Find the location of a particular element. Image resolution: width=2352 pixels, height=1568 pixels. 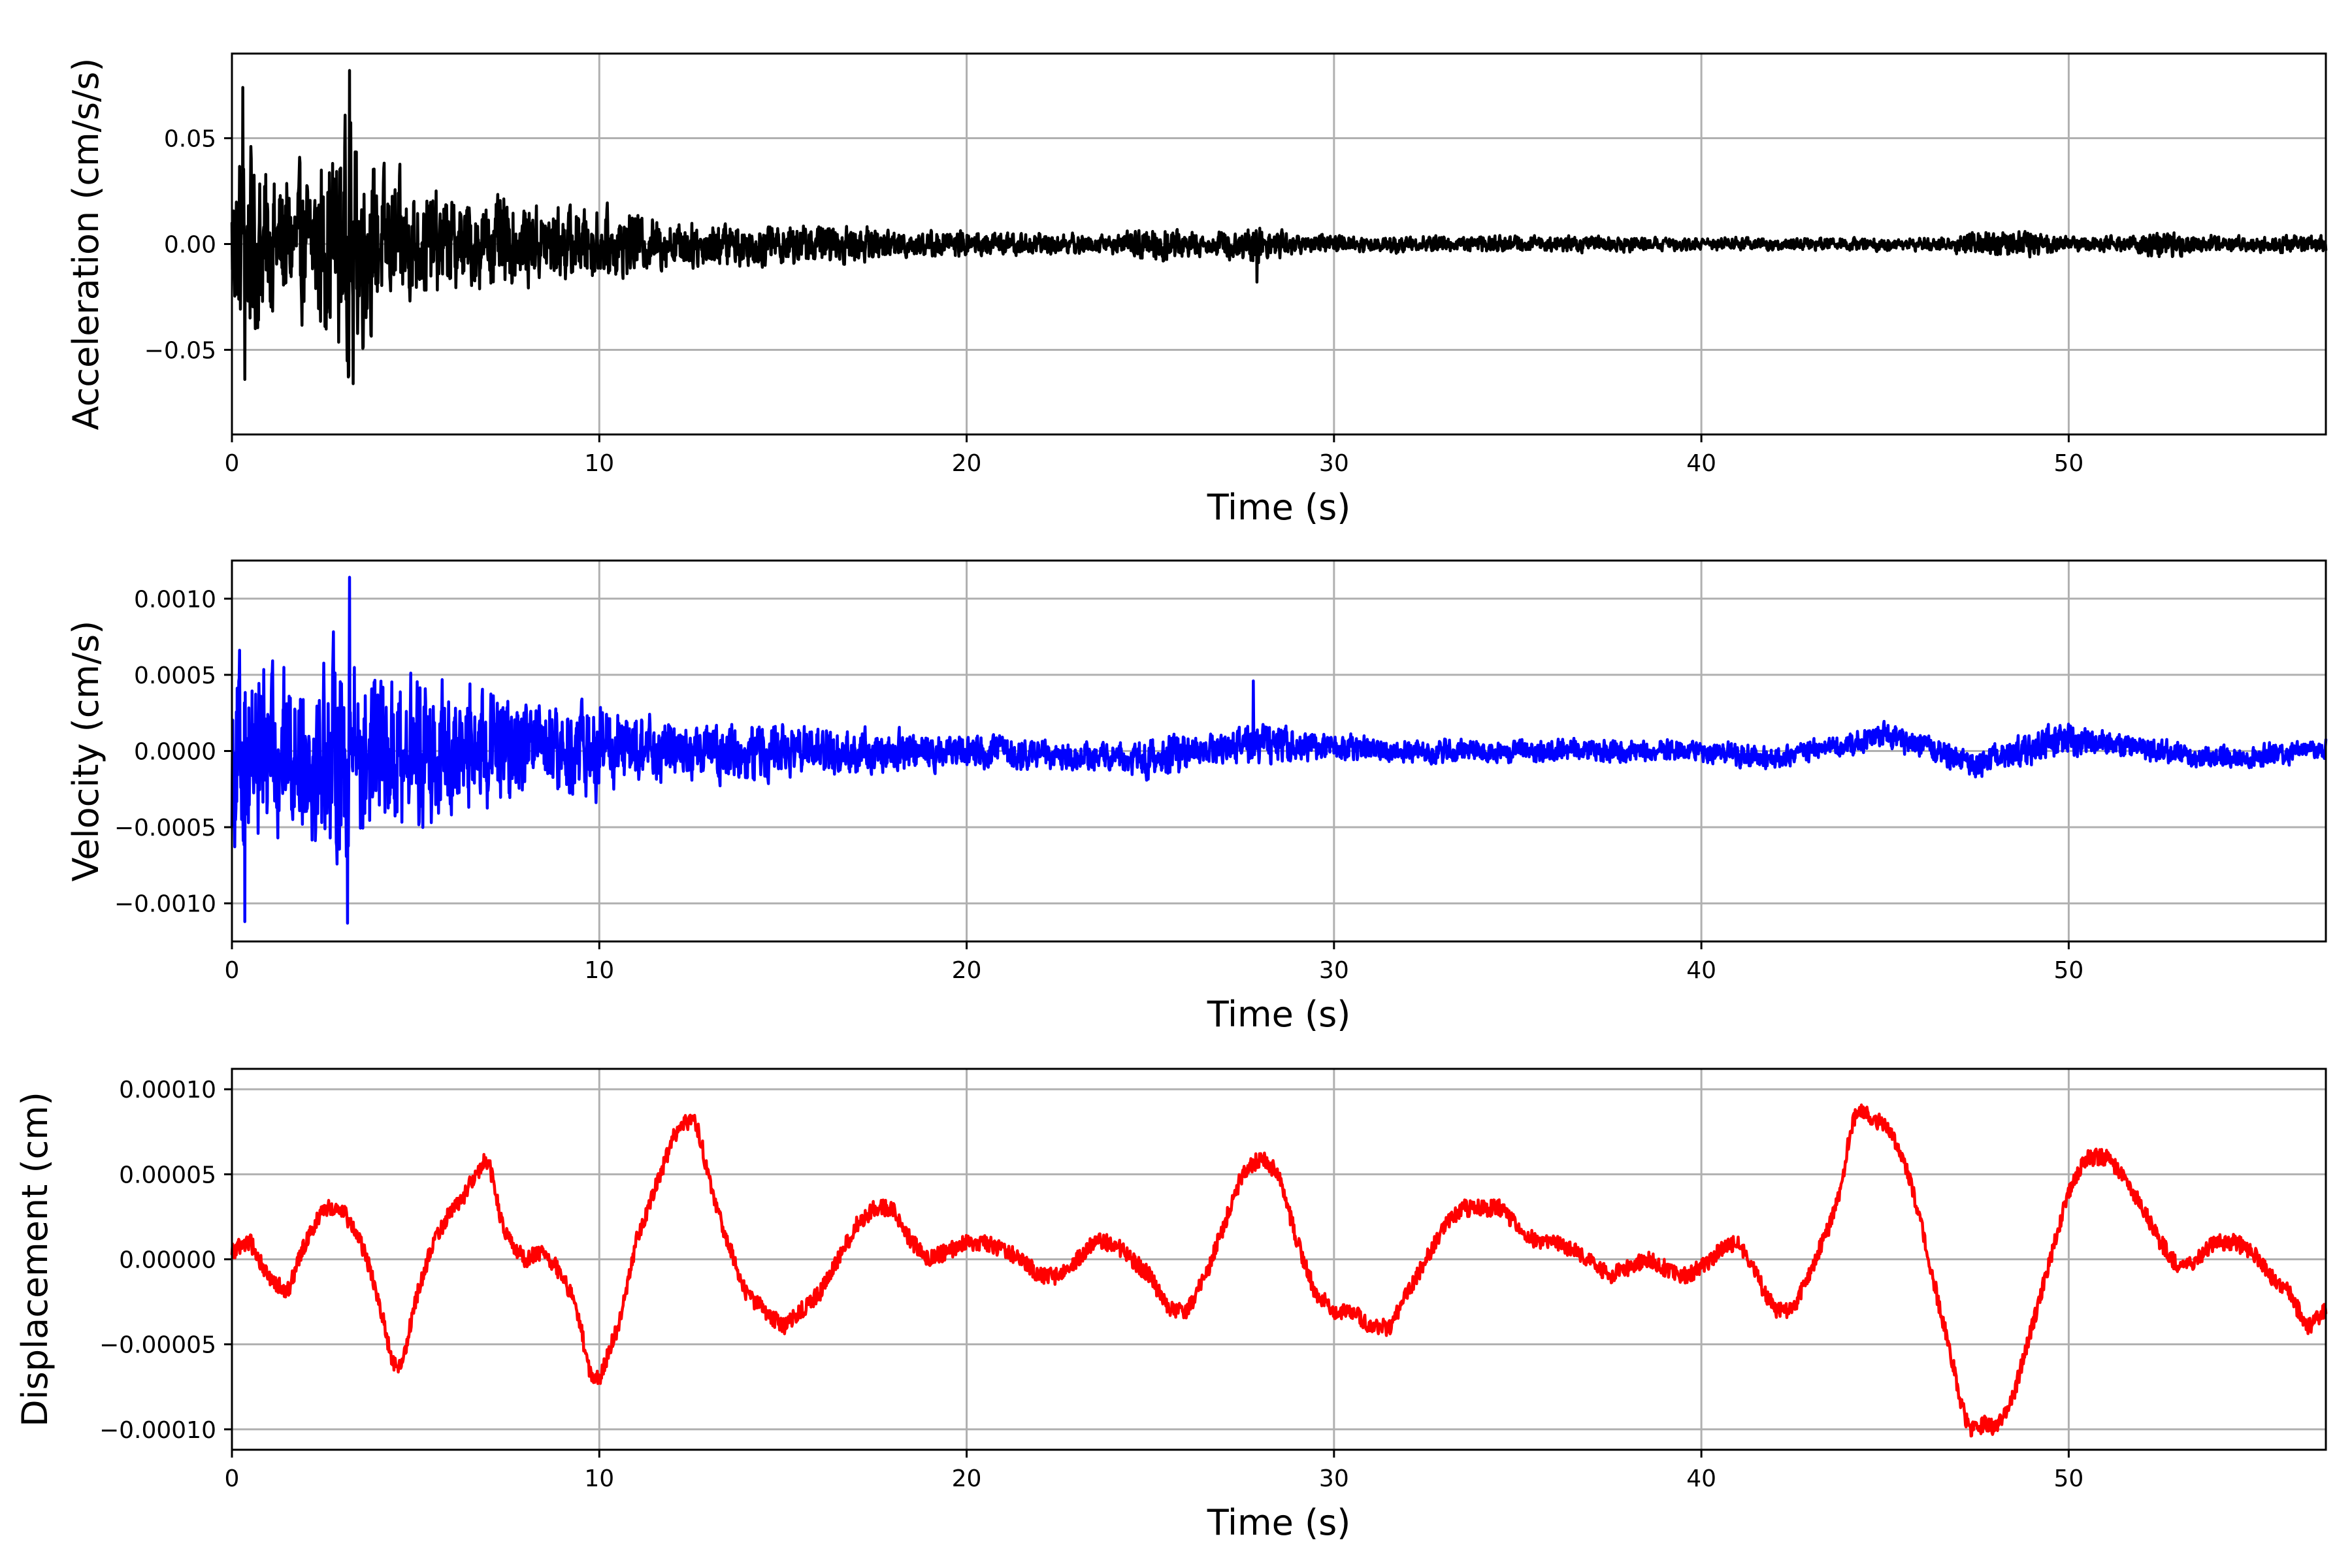

acceleration-x-tick-label: 50 is located at coordinates (2068, 463).